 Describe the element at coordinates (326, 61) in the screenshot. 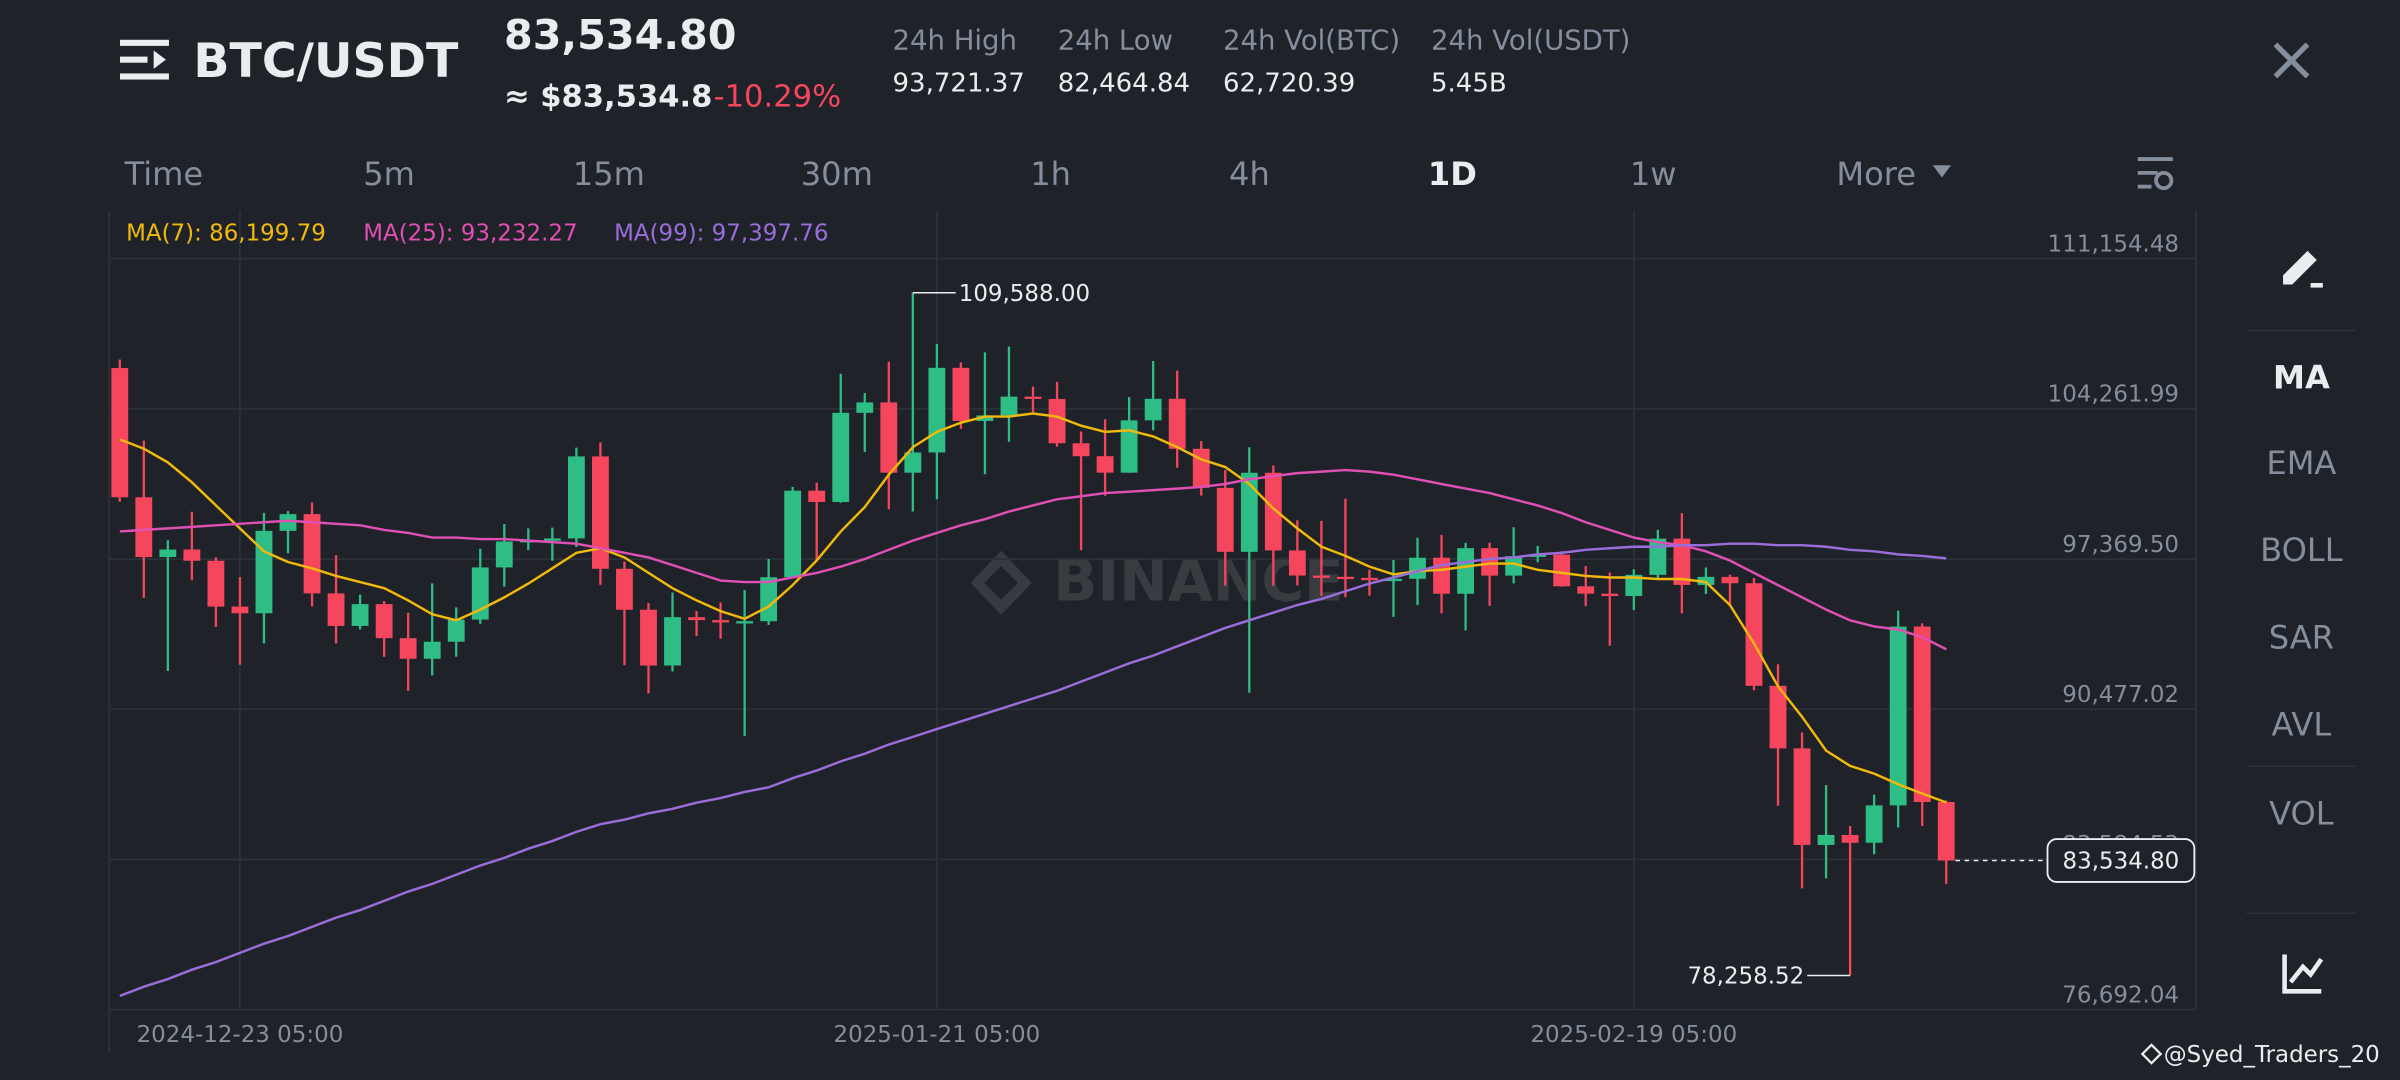

I see `pair-name: BTC/USDT` at that location.